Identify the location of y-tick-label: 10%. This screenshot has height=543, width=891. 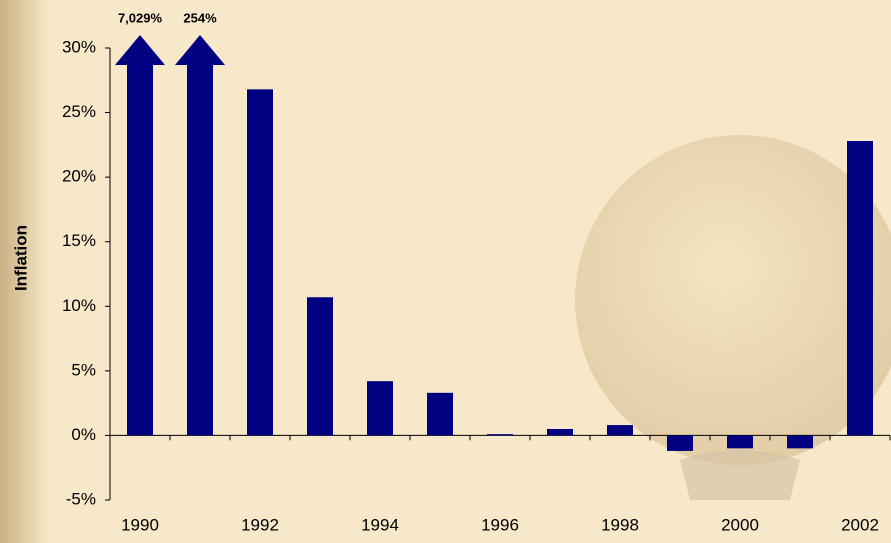
(79, 305).